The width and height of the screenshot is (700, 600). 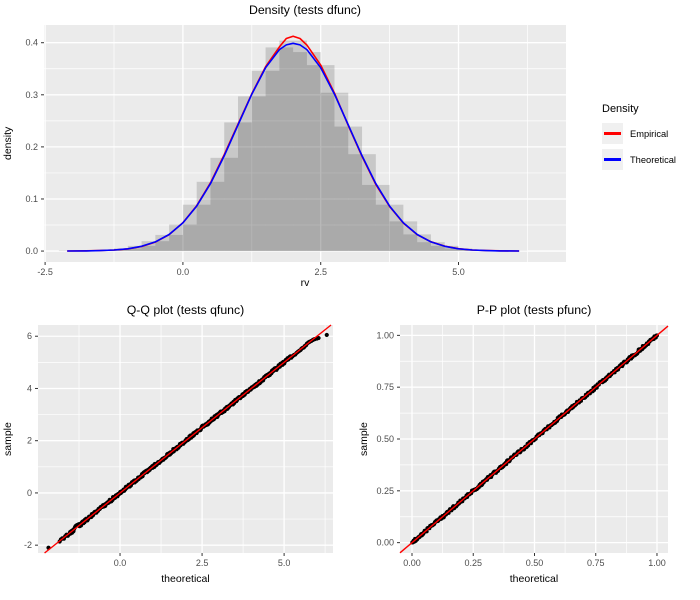 I want to click on legend-label-theoretical: Theoretical, so click(x=653, y=159).